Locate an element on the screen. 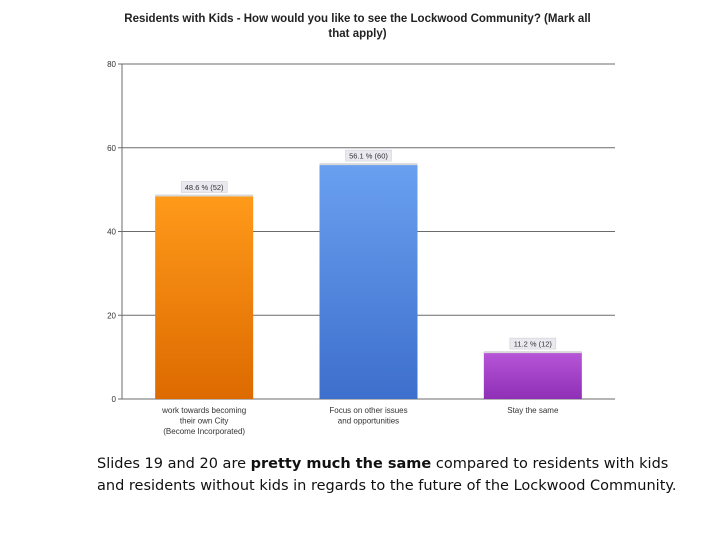 The width and height of the screenshot is (720, 540). x-tick-label: Stay the same is located at coordinates (533, 410).